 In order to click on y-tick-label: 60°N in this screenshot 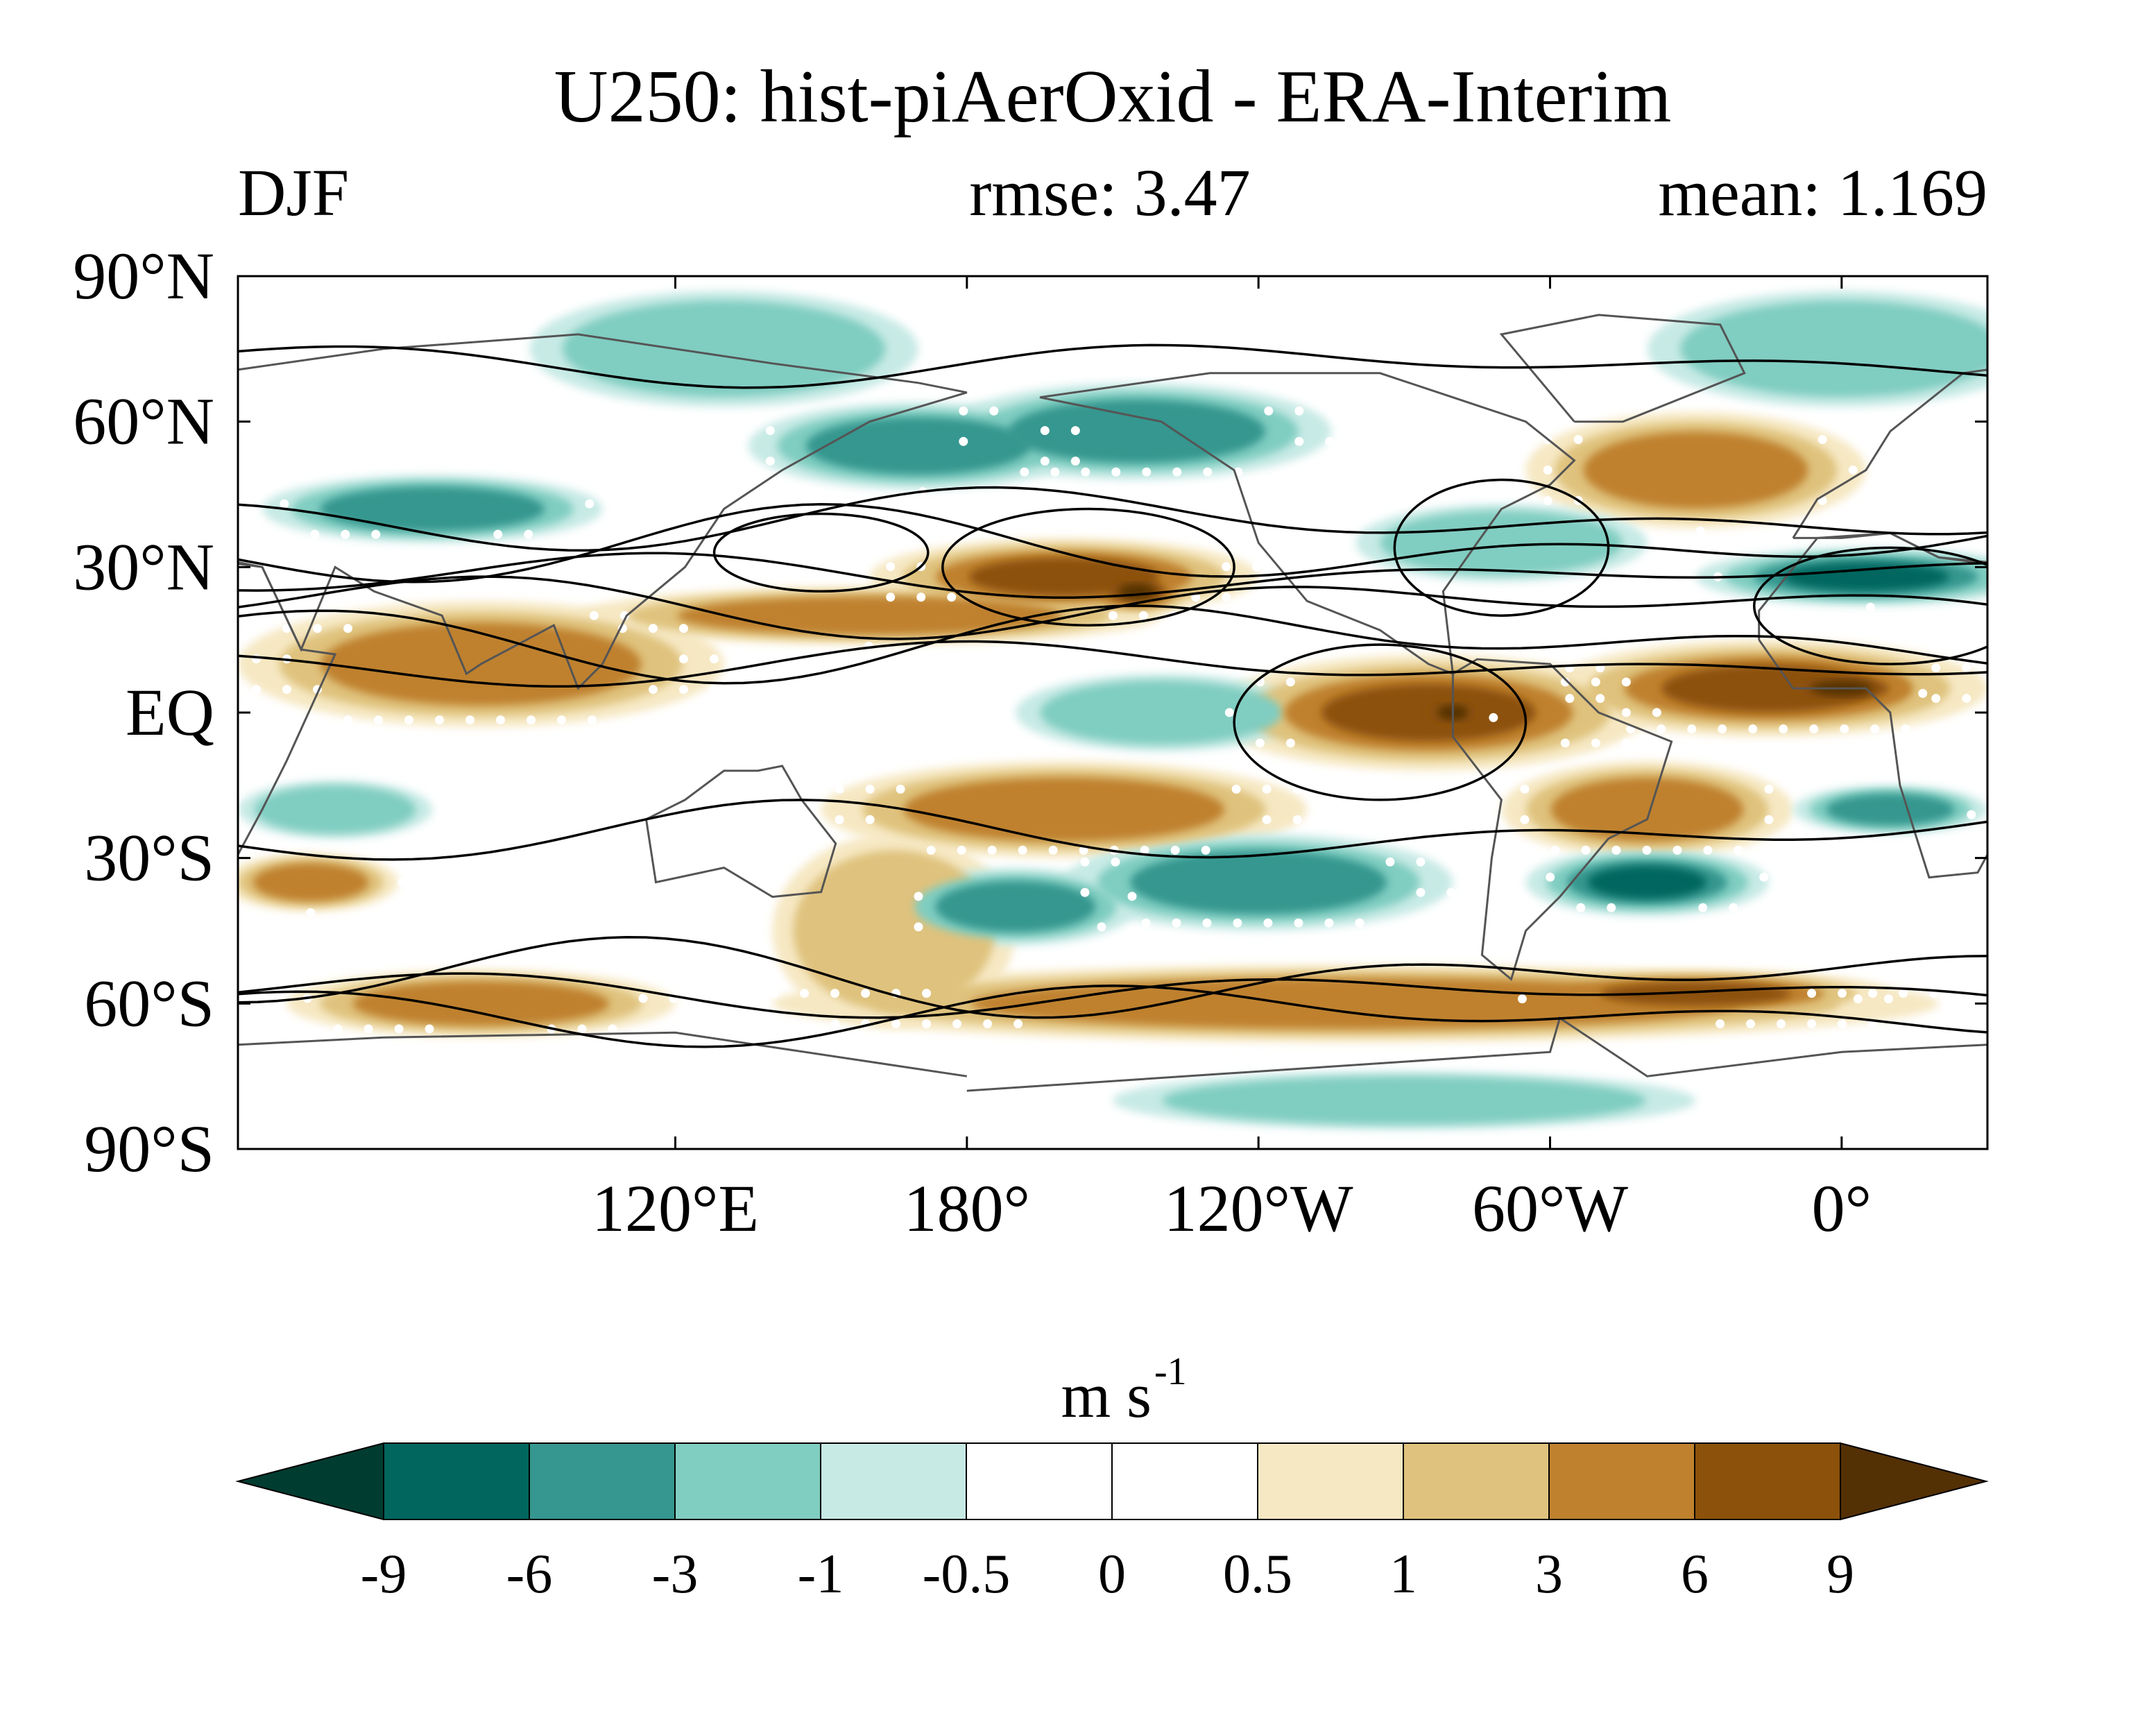, I will do `click(143, 421)`.